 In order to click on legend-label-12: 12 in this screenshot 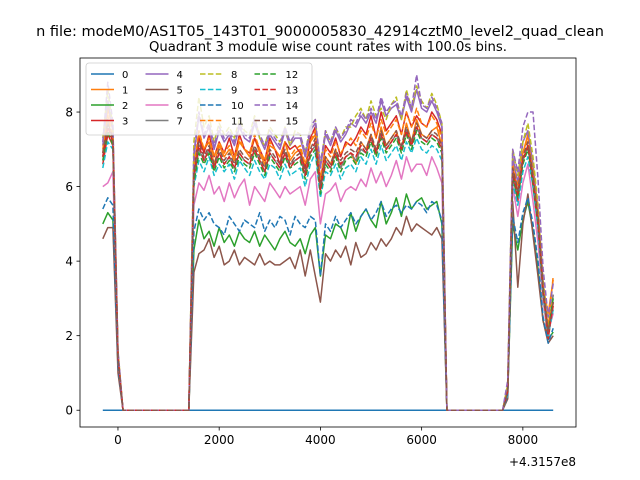, I will do `click(292, 75)`.